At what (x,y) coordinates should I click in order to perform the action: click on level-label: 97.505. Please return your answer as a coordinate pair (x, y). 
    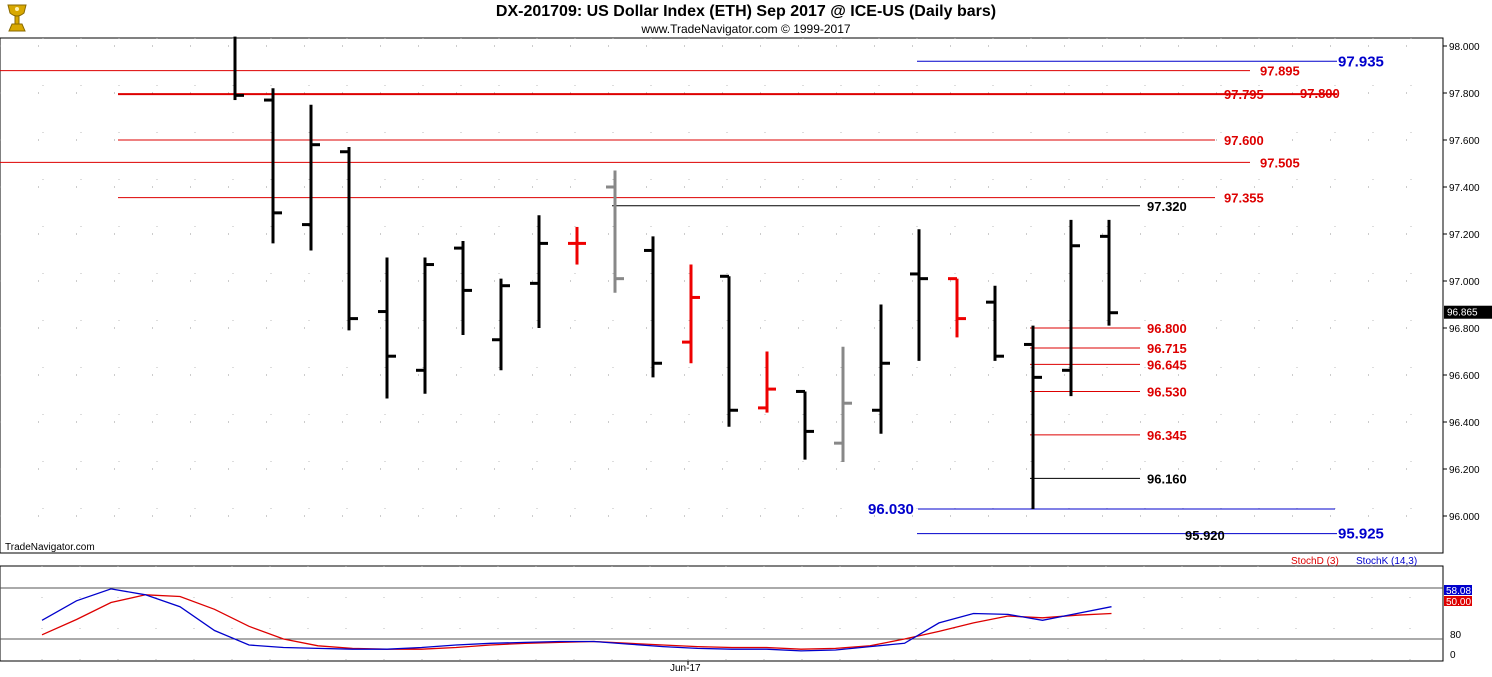
    Looking at the image, I should click on (1280, 162).